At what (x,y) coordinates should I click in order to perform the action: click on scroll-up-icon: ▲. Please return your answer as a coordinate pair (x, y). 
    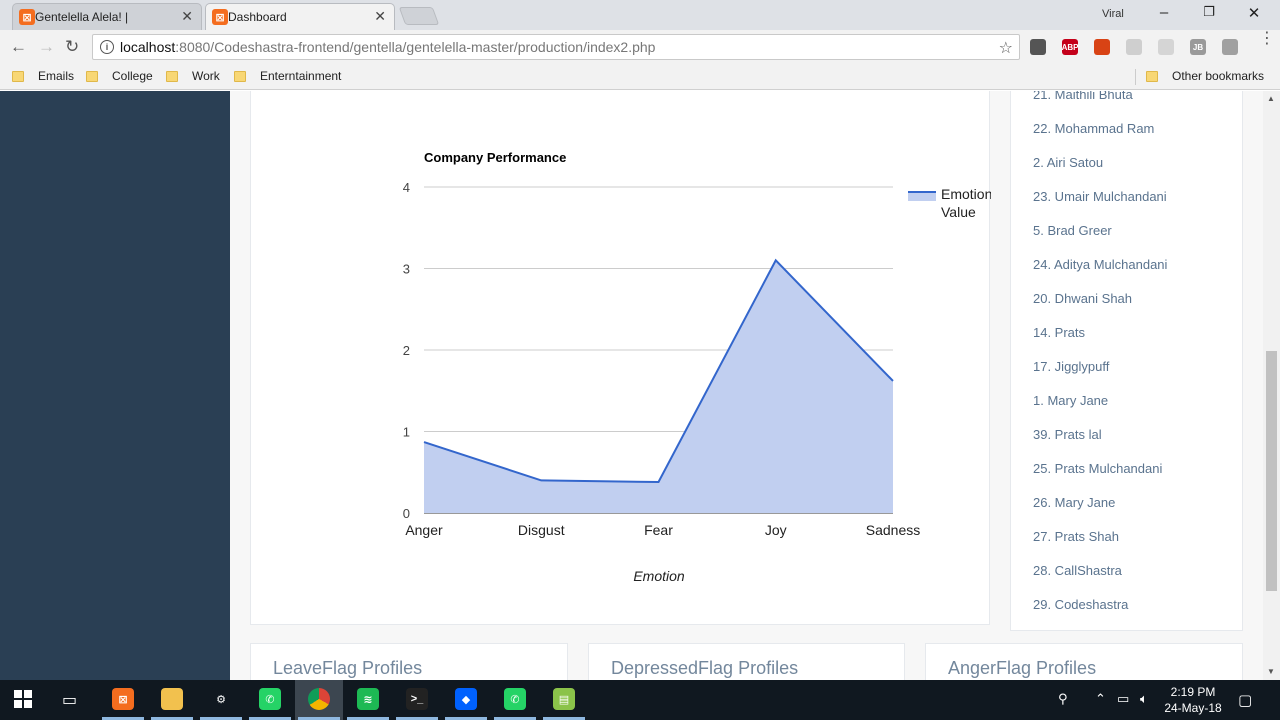
    Looking at the image, I should click on (1271, 98).